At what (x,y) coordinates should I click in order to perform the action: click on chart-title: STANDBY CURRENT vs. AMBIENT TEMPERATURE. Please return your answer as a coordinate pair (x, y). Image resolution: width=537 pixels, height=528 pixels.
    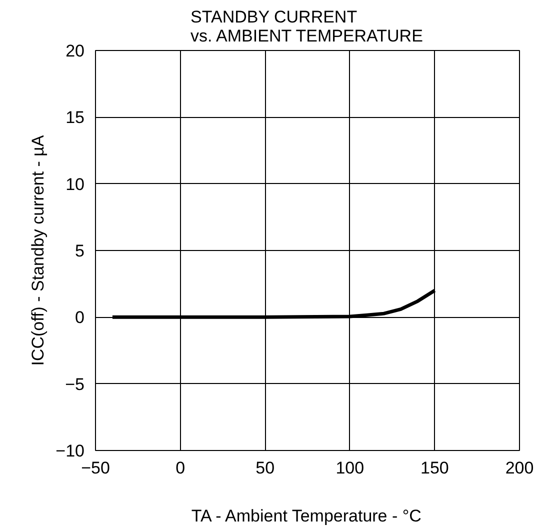
    Looking at the image, I should click on (306, 27).